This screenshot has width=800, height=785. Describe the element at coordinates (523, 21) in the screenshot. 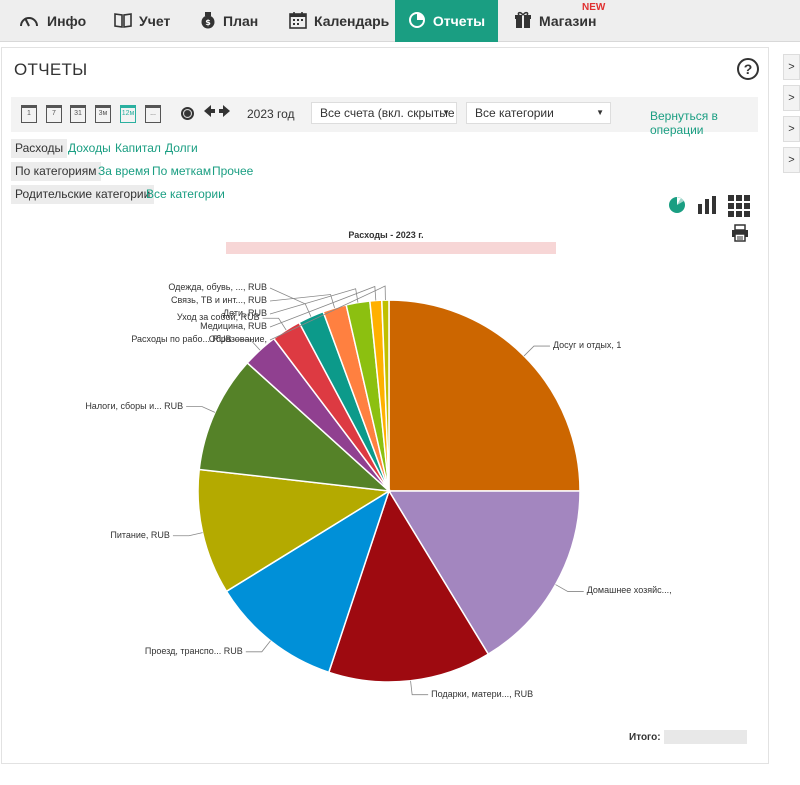

I see `gift-icon` at that location.